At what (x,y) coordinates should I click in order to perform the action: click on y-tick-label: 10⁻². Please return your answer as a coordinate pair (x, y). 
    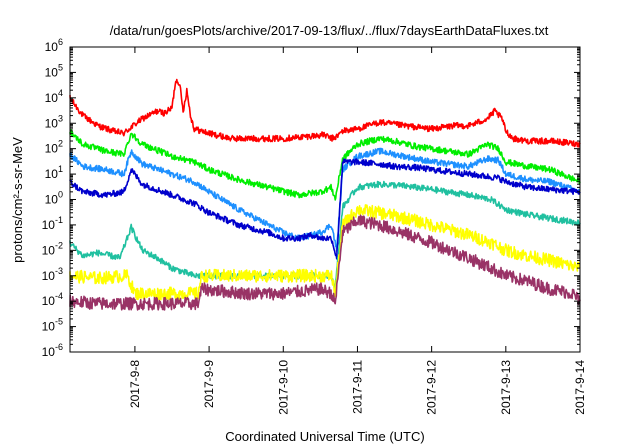
    Looking at the image, I should click on (52, 248).